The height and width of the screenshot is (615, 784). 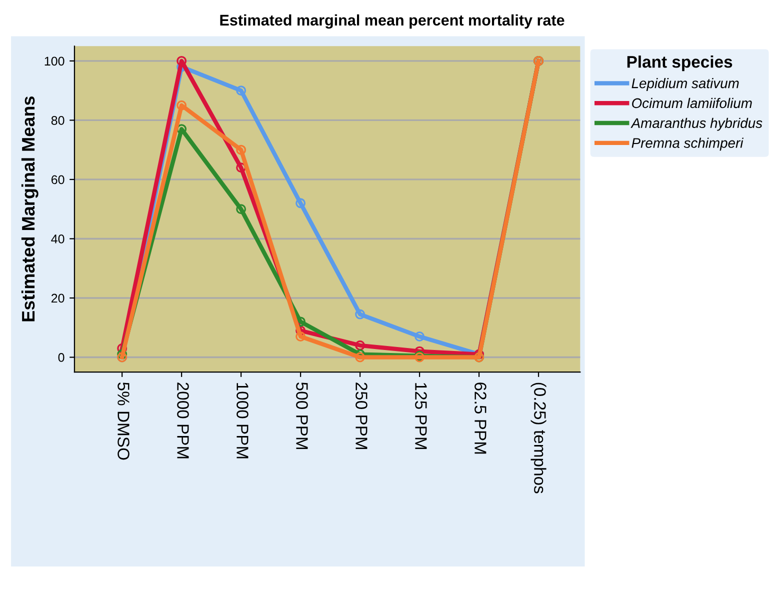 I want to click on x-tick-label: (0.25) temphos, so click(x=538, y=438).